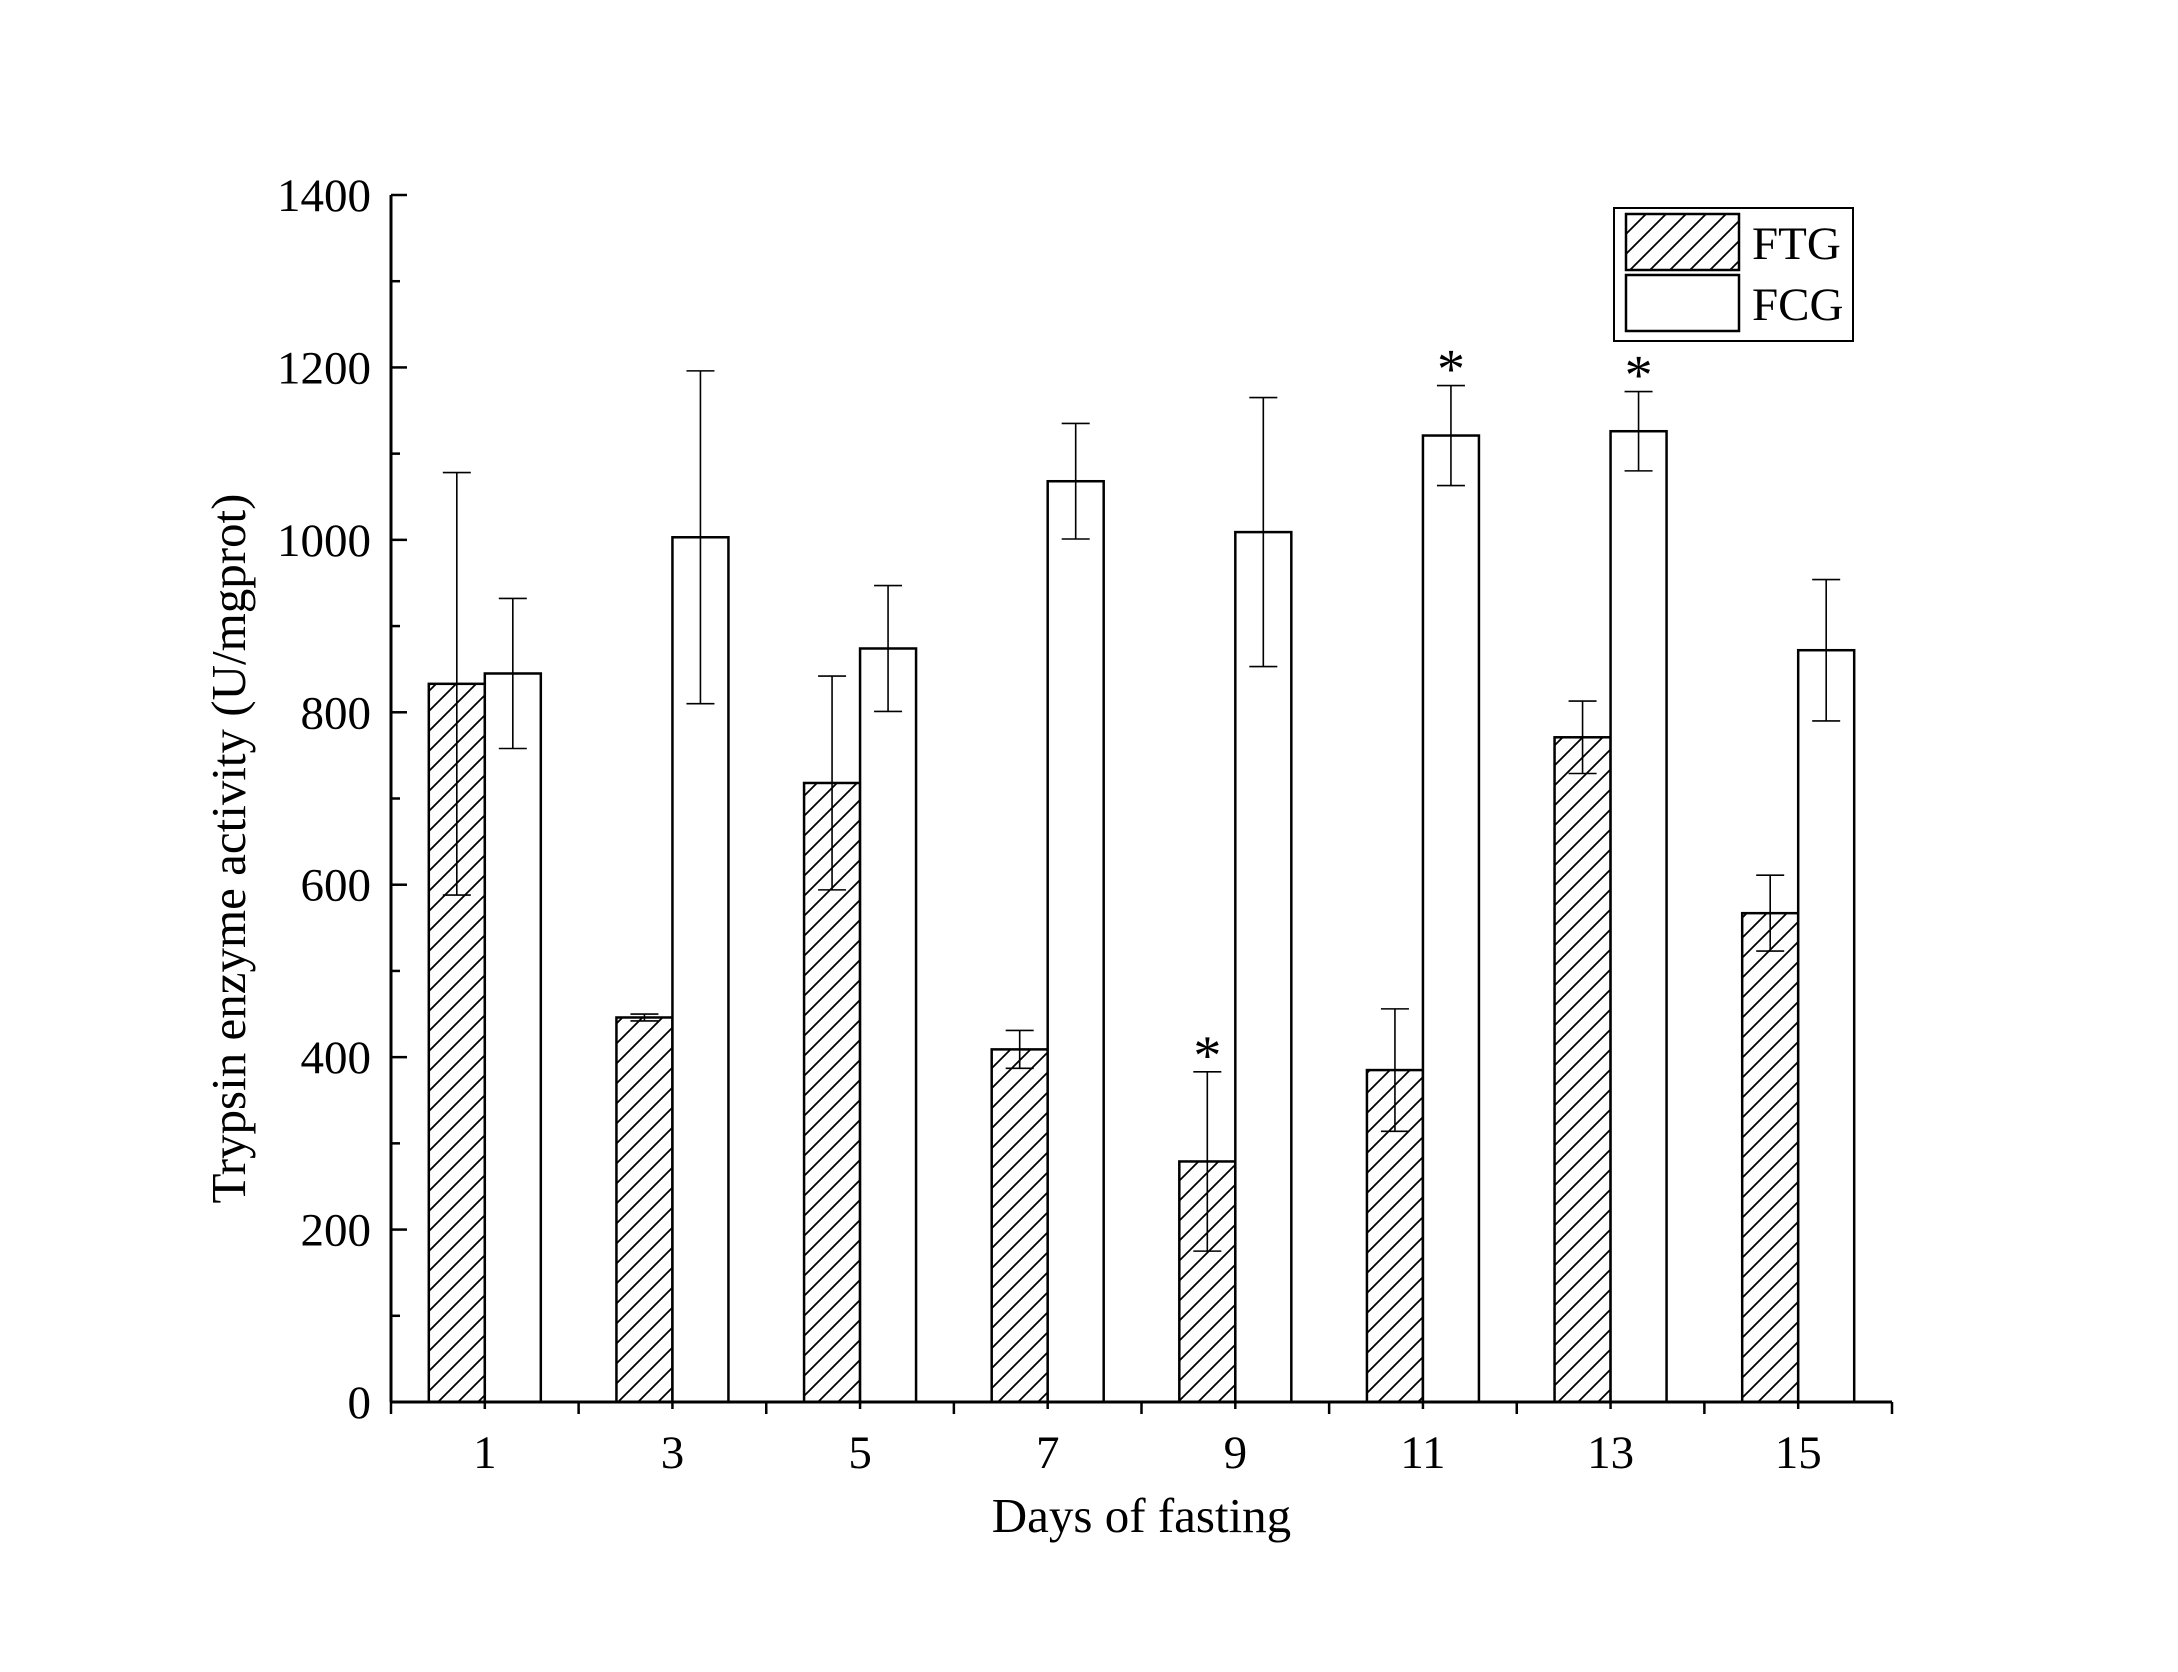 The height and width of the screenshot is (1672, 2178). What do you see at coordinates (1236, 1453) in the screenshot?
I see `x-tick-label-day-9: 9` at bounding box center [1236, 1453].